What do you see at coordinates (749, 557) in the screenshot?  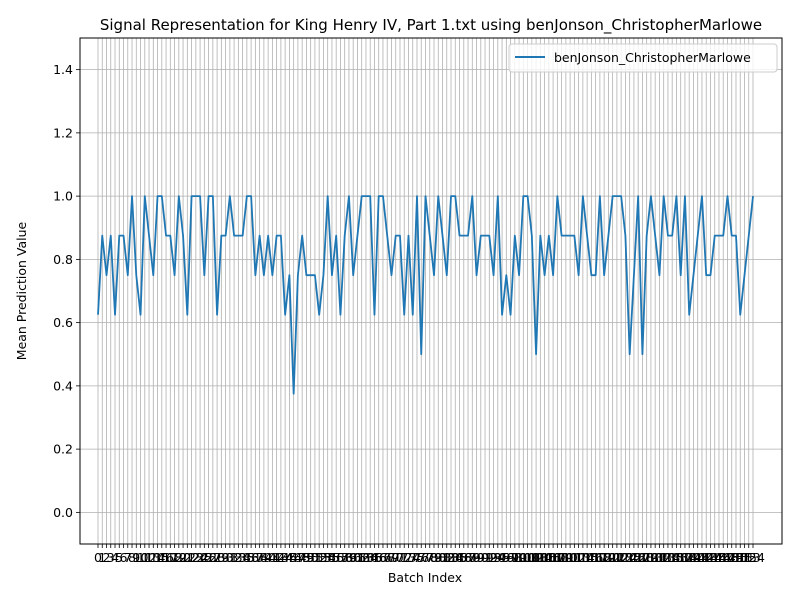 I see `x-tick-label: 153` at bounding box center [749, 557].